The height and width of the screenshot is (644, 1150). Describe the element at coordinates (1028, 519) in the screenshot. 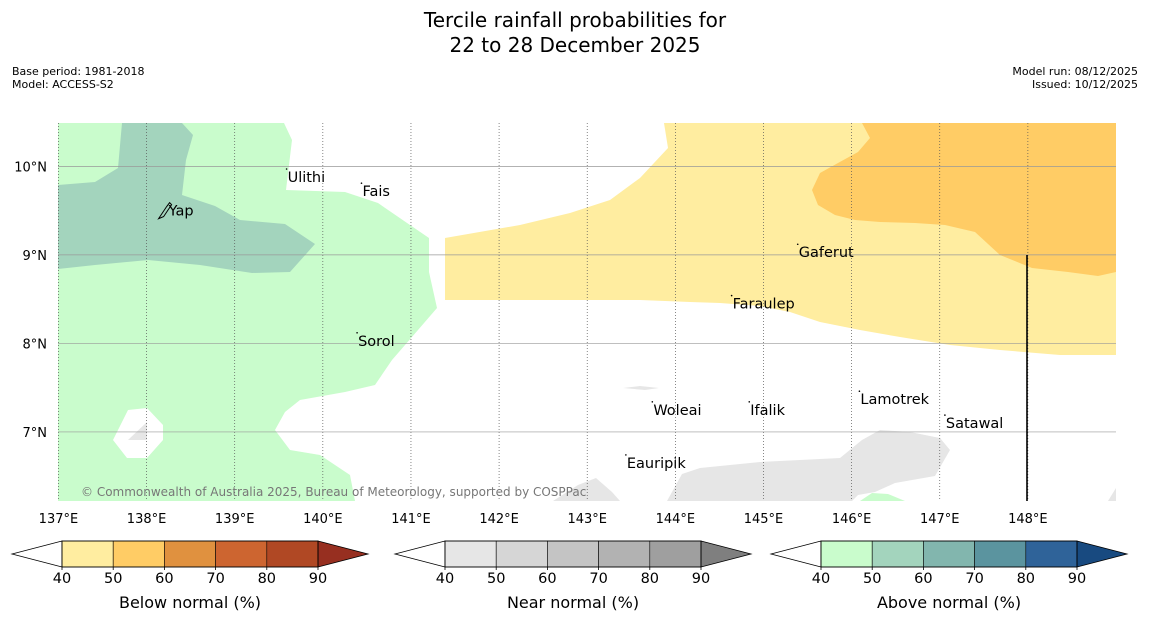

I see `lon-tick-label: 148°E` at that location.